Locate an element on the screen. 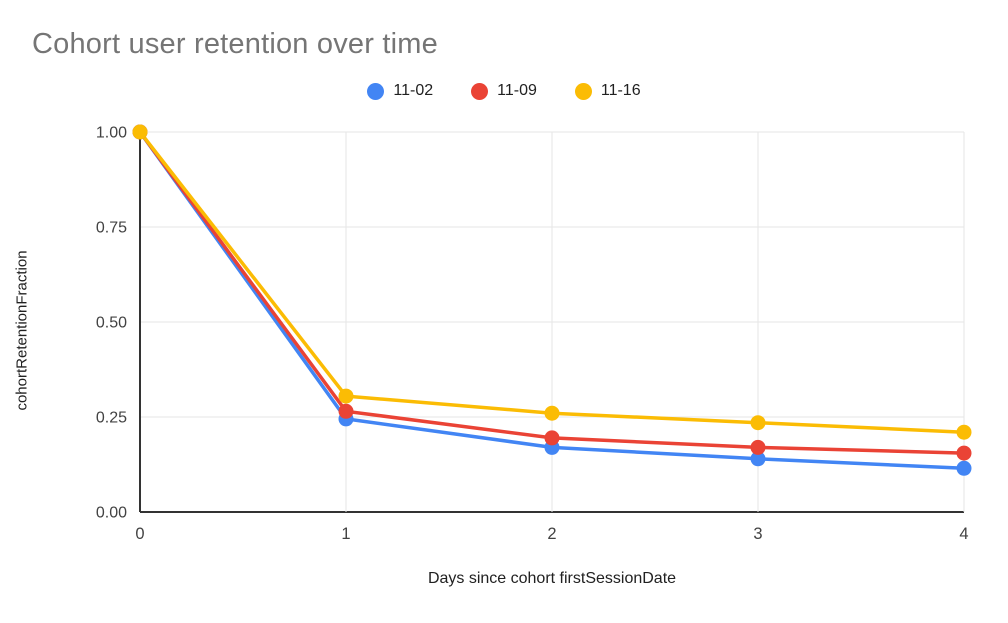 The image size is (1008, 623). y-tick-label: 0.25 is located at coordinates (111, 418).